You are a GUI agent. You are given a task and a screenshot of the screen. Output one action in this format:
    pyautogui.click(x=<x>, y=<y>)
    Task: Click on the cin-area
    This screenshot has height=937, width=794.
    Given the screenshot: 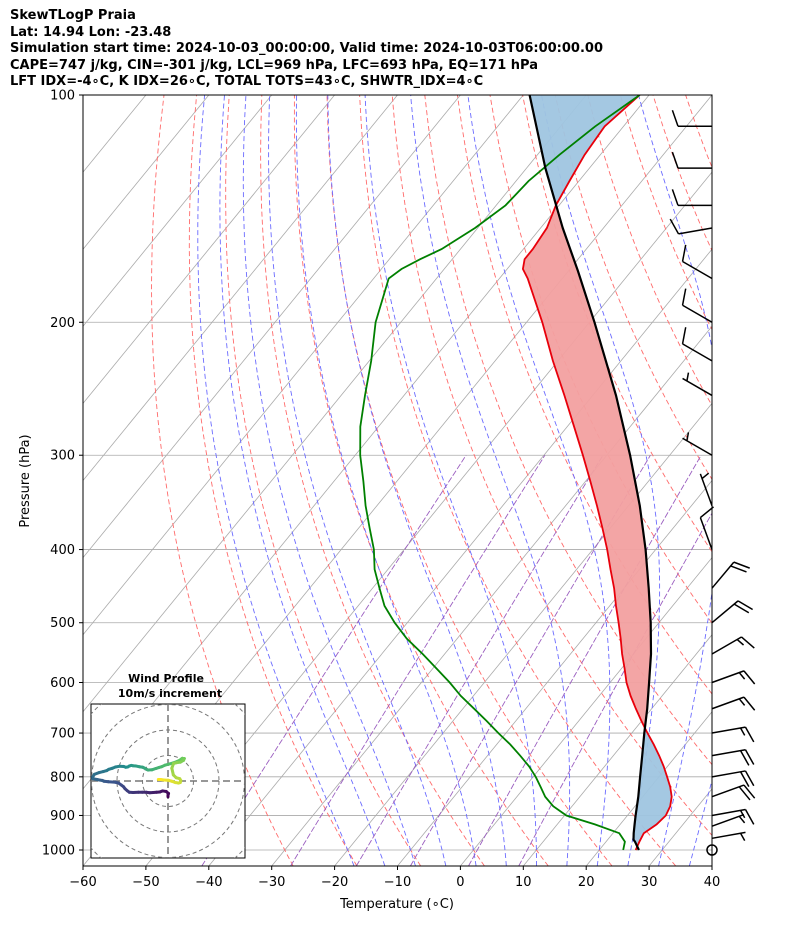 What is the action you would take?
    pyautogui.click(x=584, y=148)
    